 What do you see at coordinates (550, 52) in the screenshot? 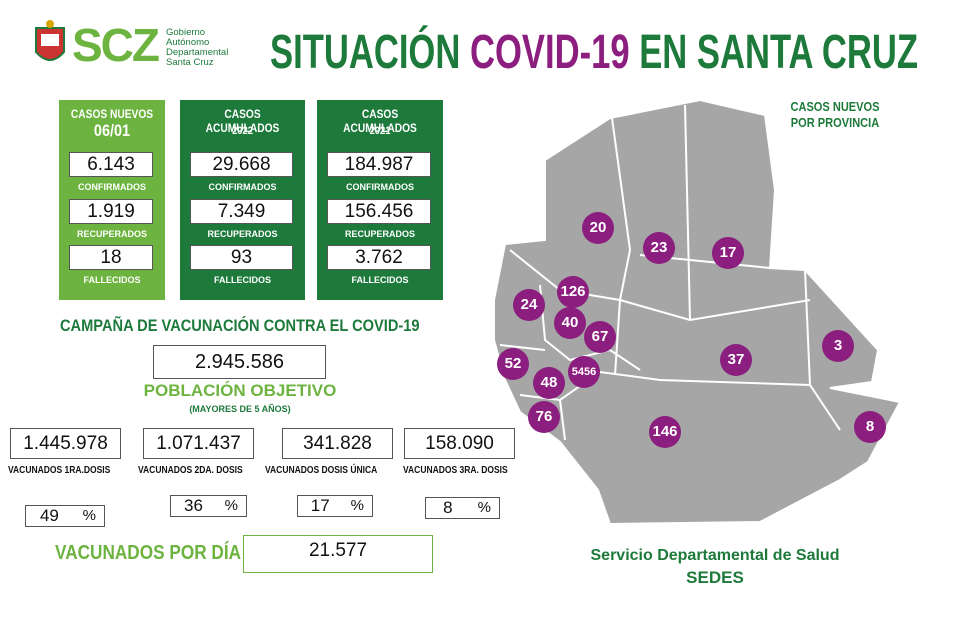
I see `title-part: COVID-19` at bounding box center [550, 52].